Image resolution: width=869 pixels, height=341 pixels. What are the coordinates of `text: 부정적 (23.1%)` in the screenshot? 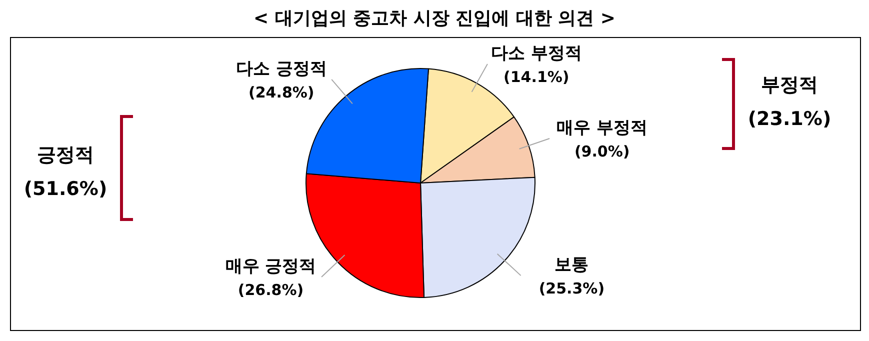 It's located at (789, 102).